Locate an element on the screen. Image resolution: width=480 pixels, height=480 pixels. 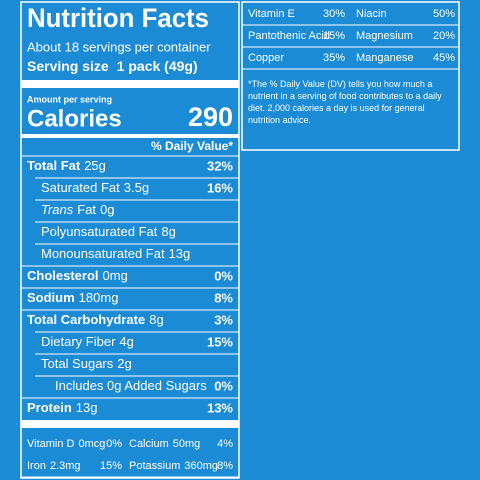
nutrient: Sodium 180mg is located at coordinates (72, 297).